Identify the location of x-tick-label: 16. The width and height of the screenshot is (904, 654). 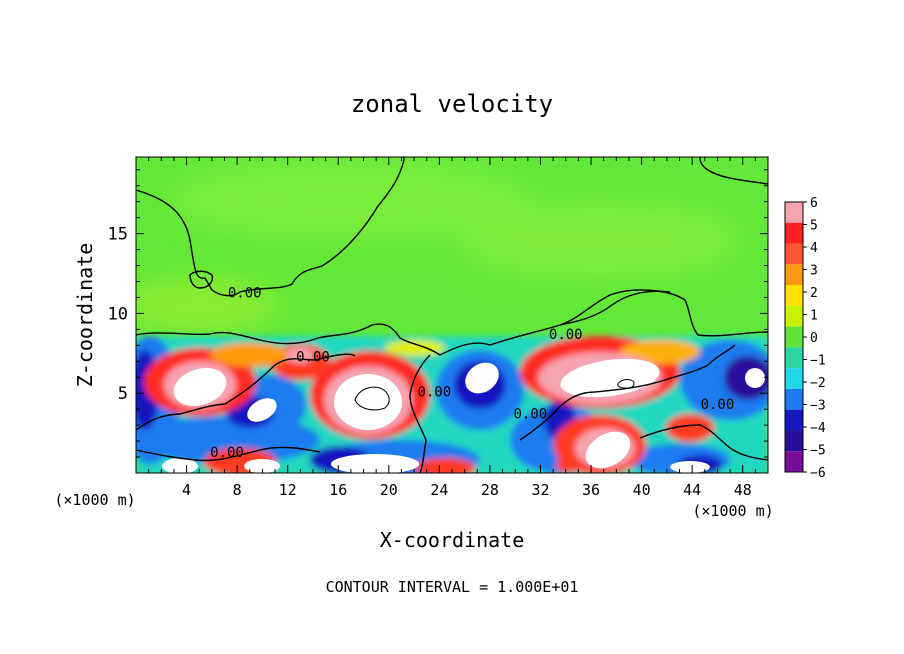
(338, 490).